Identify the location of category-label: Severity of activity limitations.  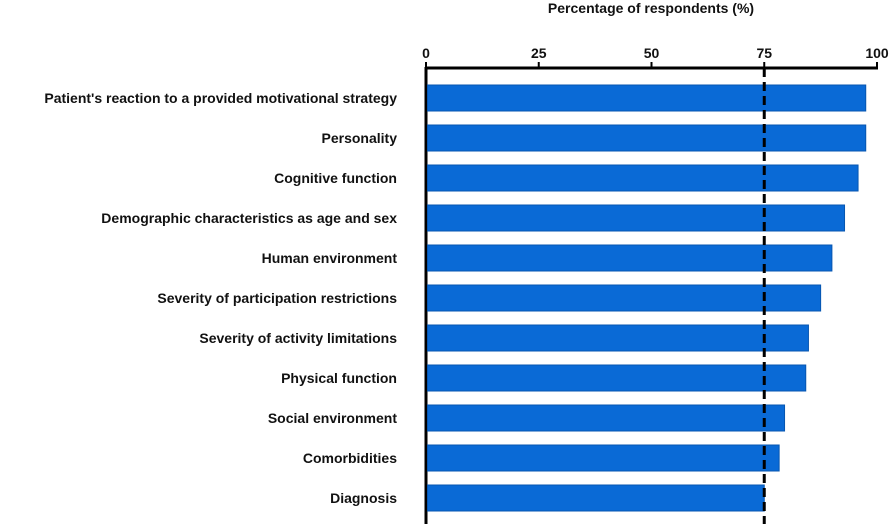
(298, 338).